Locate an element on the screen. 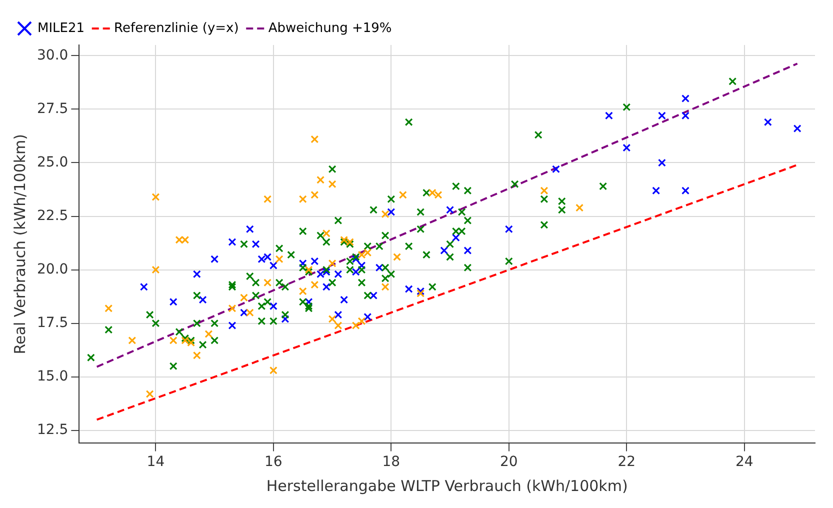 This screenshot has width=833, height=508. x-tick-label: 24 is located at coordinates (744, 462).